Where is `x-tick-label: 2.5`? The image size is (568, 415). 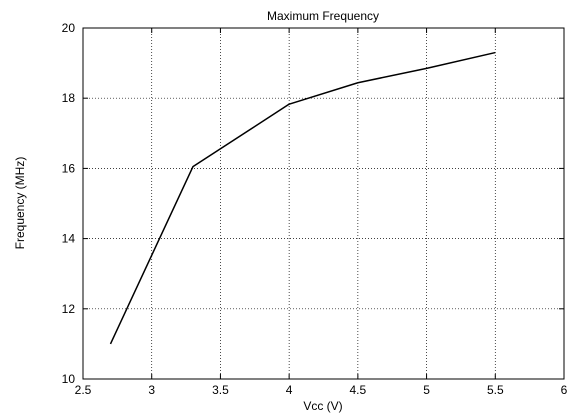 x-tick-label: 2.5 is located at coordinates (83, 390).